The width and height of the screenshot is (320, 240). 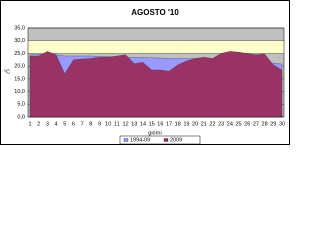 What do you see at coordinates (47, 124) in the screenshot?
I see `x-tick-label: 3` at bounding box center [47, 124].